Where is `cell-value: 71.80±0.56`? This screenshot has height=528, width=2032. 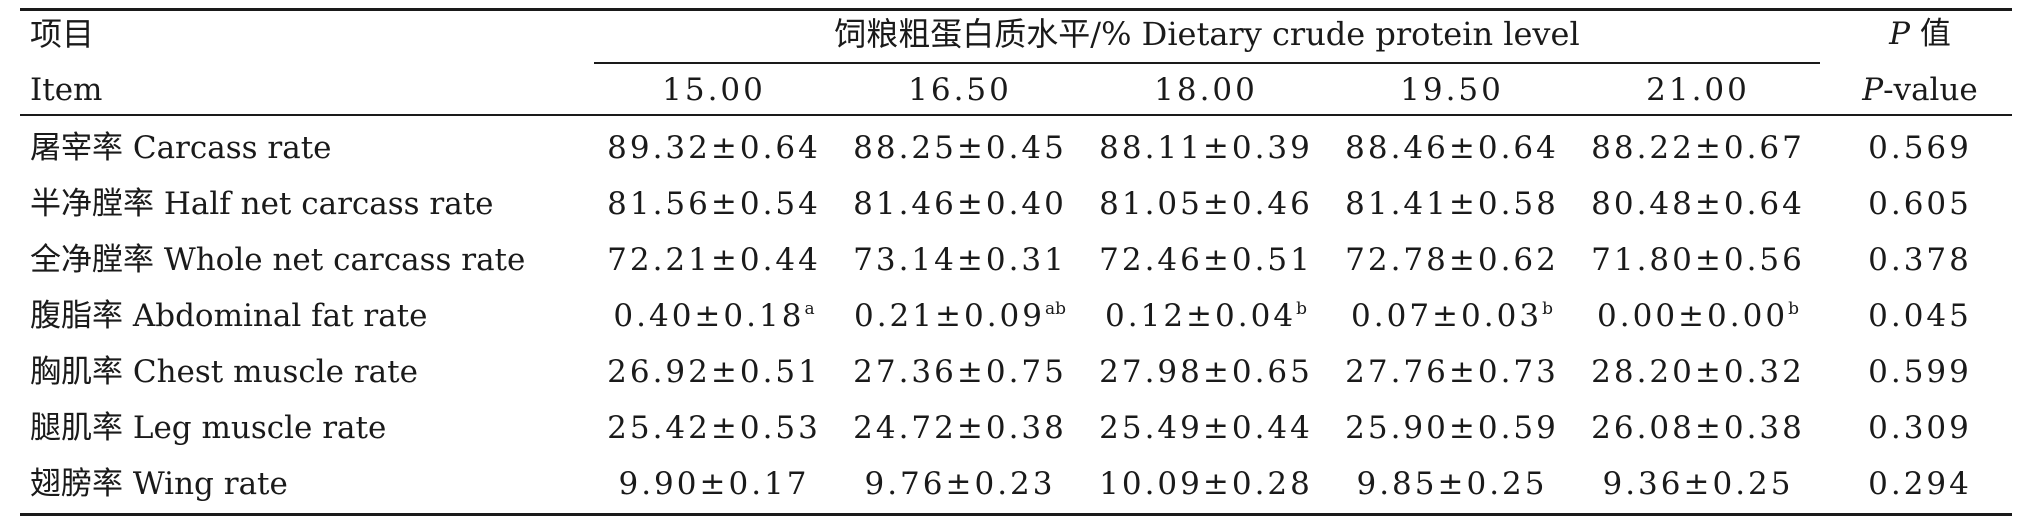
cell-value: 71.80±0.56 is located at coordinates (1698, 260).